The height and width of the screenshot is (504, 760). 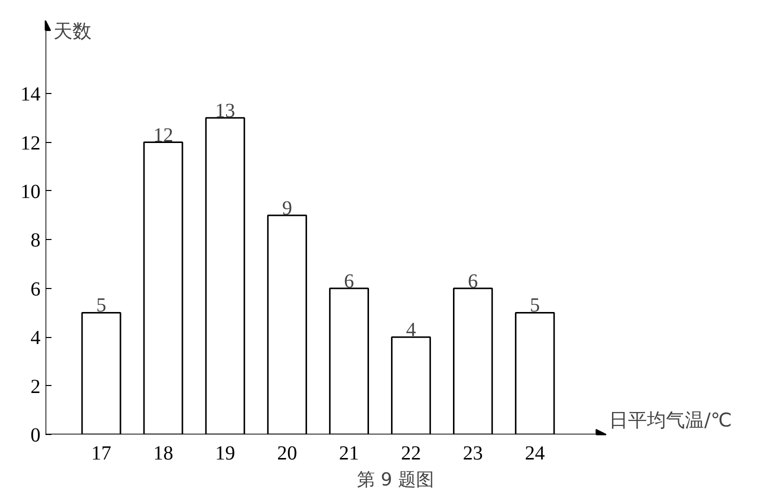 What do you see at coordinates (30, 95) in the screenshot?
I see `y-tick-label: 14` at bounding box center [30, 95].